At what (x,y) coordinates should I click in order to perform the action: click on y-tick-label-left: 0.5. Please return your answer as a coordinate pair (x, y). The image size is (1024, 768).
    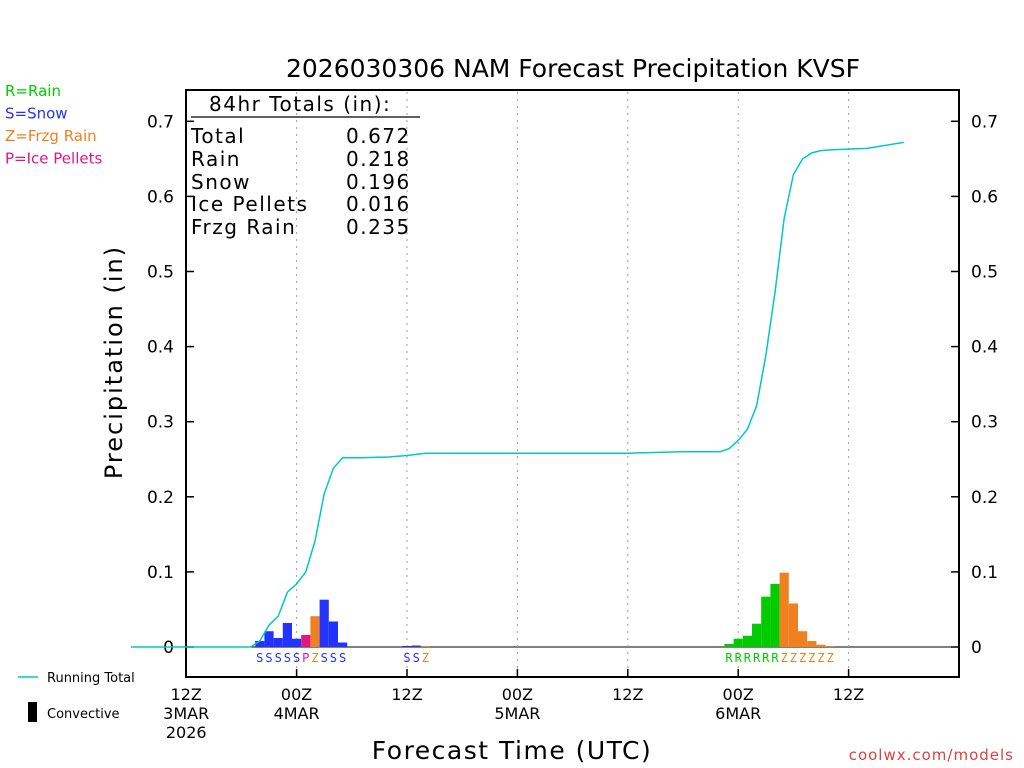
    Looking at the image, I should click on (160, 273).